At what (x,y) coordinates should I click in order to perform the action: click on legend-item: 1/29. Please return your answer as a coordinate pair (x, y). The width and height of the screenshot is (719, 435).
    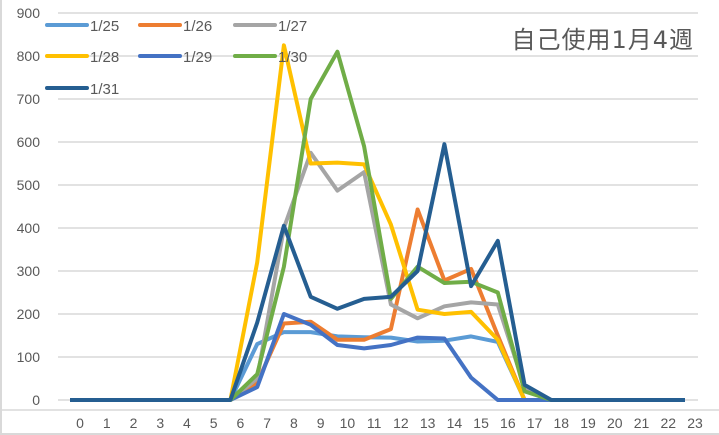
    Looking at the image, I should click on (175, 57).